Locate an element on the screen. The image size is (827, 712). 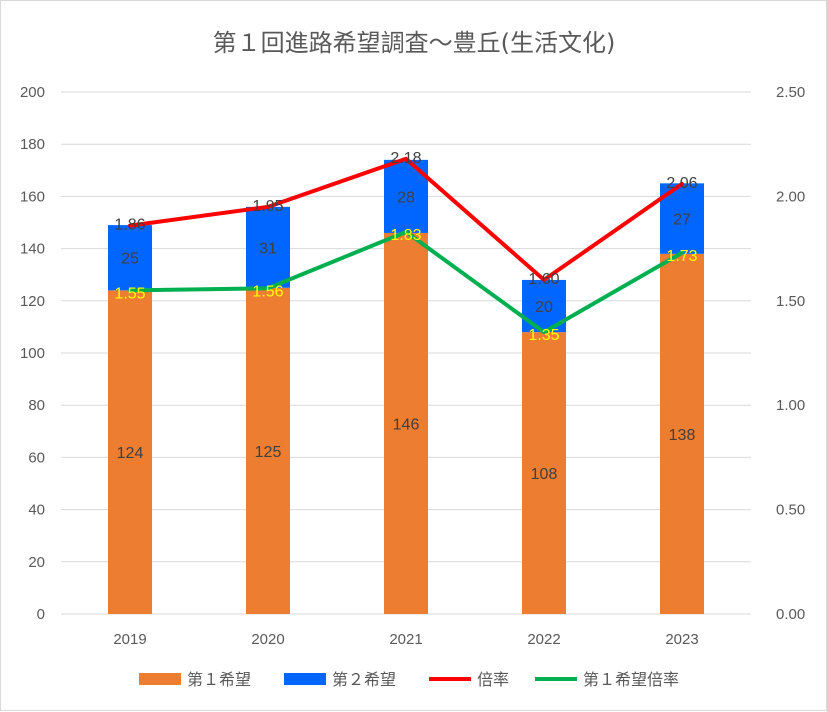
right-tick-label: 0.50 is located at coordinates (790, 510).